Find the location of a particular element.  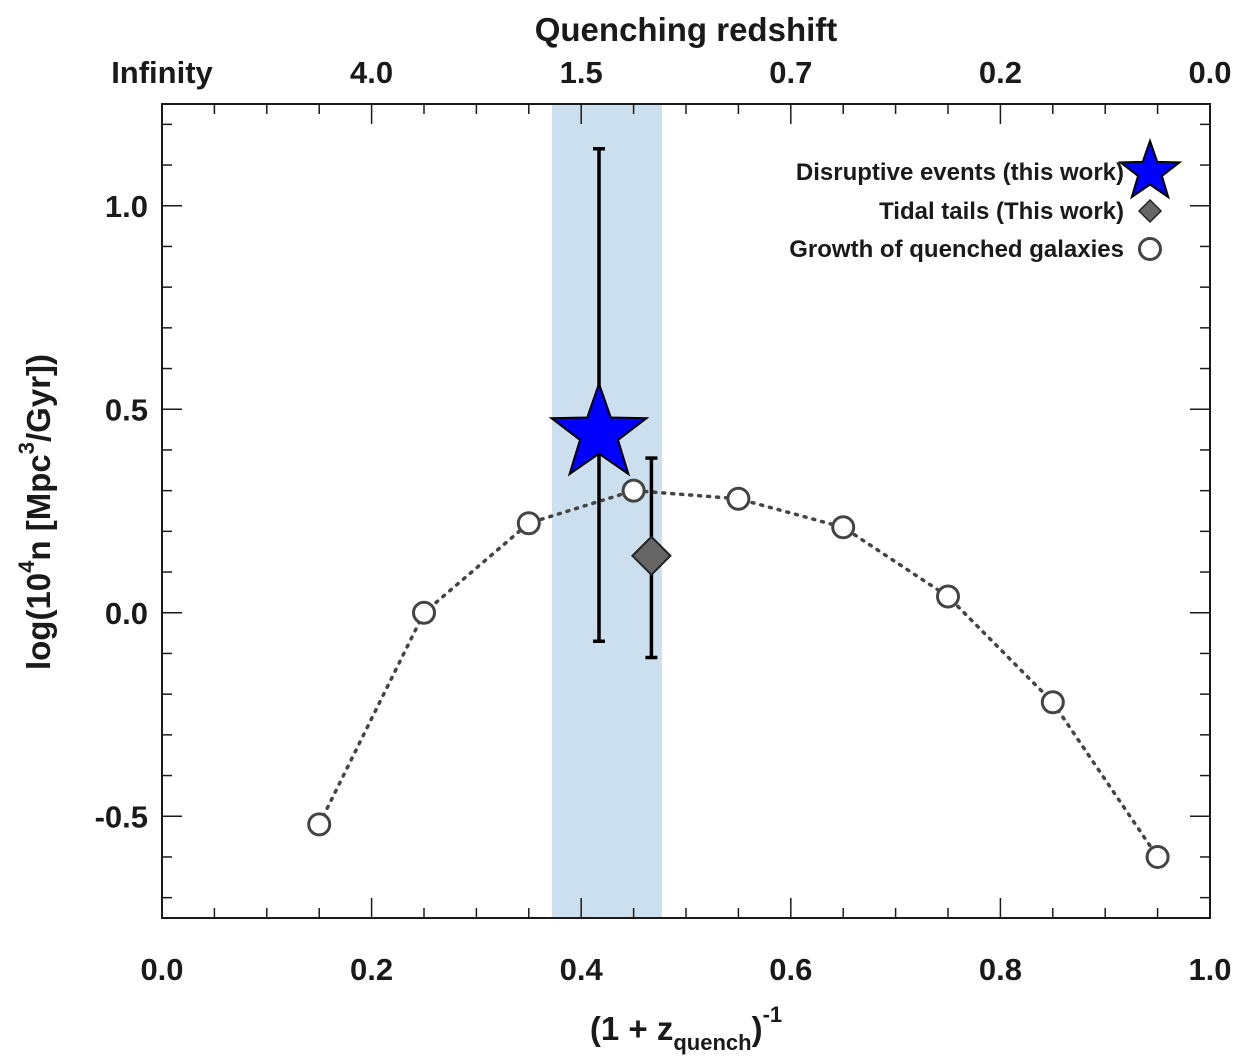

legend-star-icon is located at coordinates (1150, 168).